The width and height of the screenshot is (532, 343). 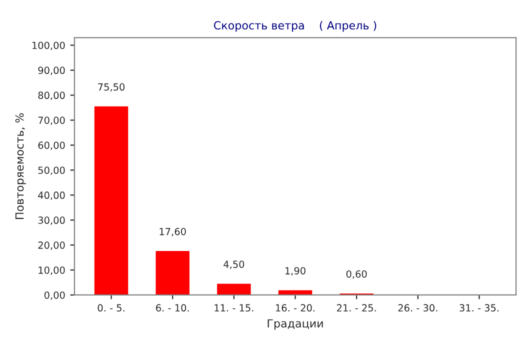 What do you see at coordinates (51, 96) in the screenshot?
I see `y-tick-label: 80,00` at bounding box center [51, 96].